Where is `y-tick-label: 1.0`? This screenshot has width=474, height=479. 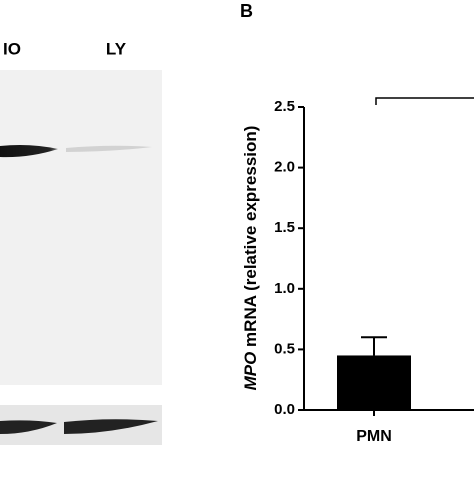 y-tick-label: 1.0 is located at coordinates (284, 288).